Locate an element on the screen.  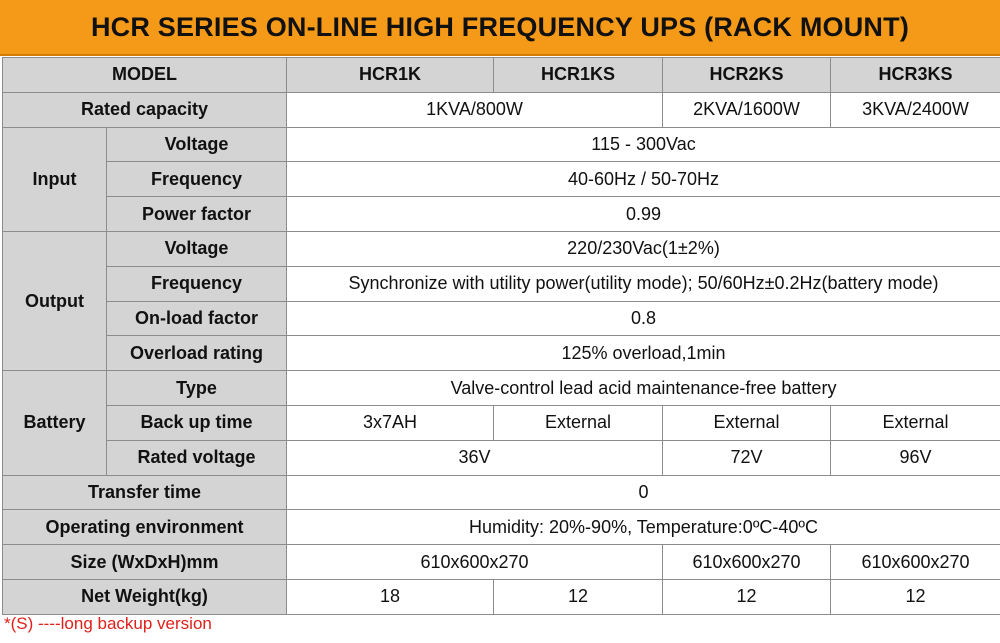
model-hcr2ks: HCR2KS is located at coordinates (746, 75).